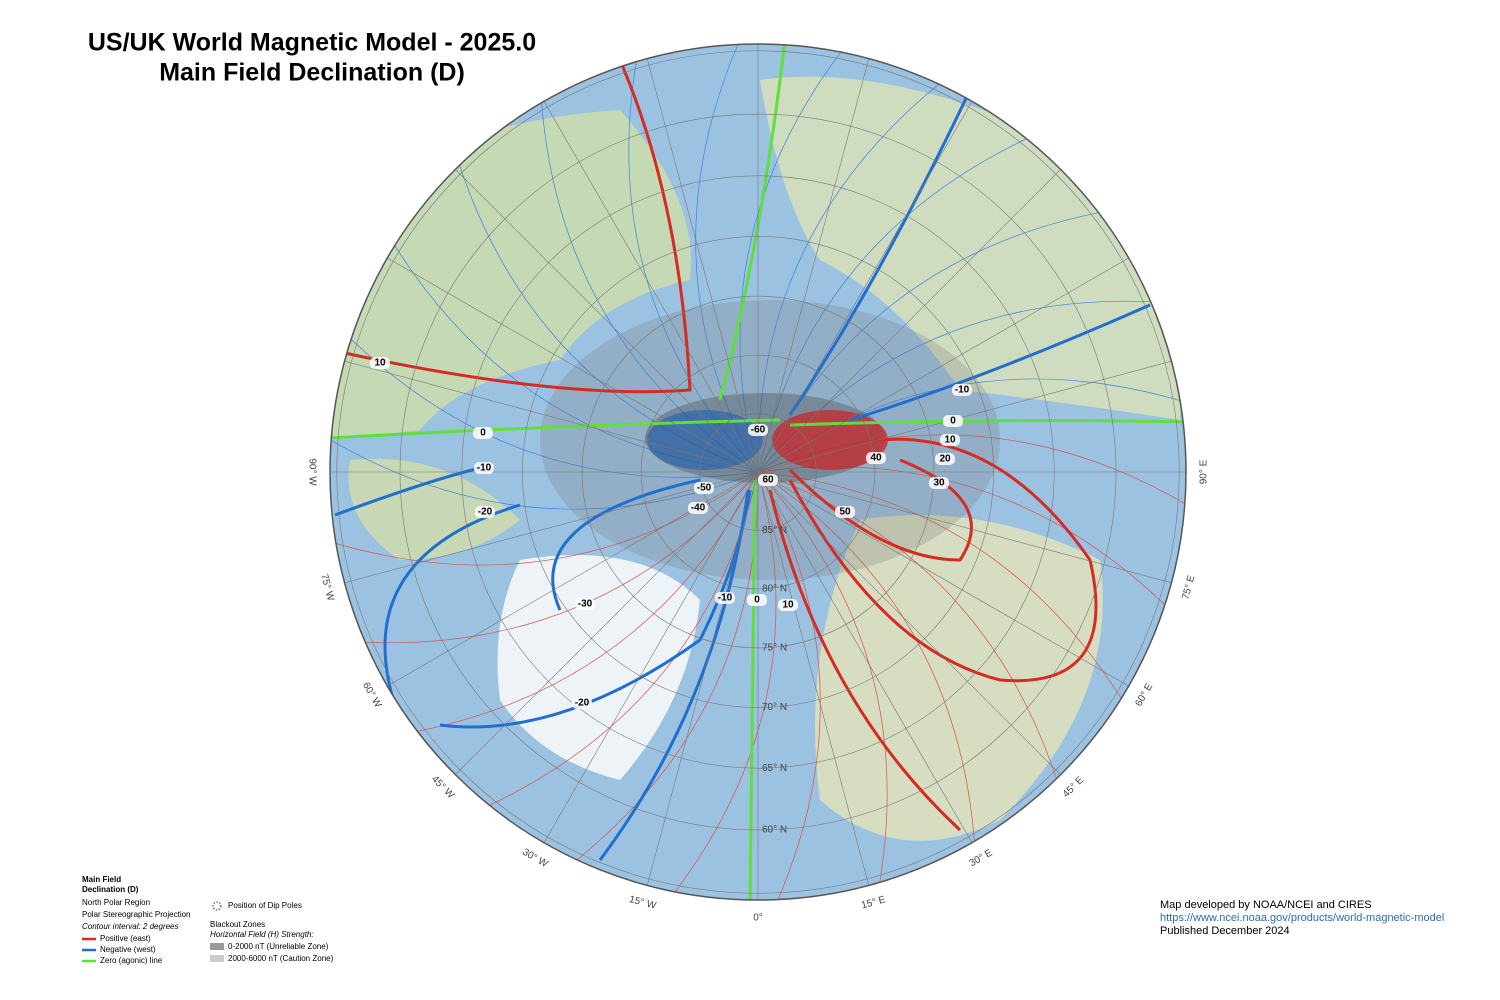  Describe the element at coordinates (312, 73) in the screenshot. I see `subtitle: Main Field Declination (D)` at that location.